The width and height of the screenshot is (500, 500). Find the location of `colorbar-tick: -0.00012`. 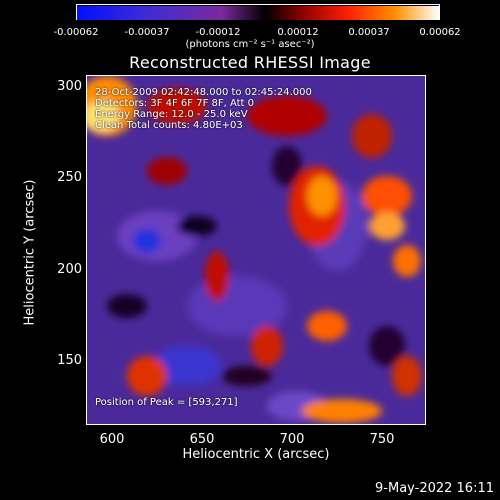

colorbar-tick: -0.00012 is located at coordinates (218, 32).